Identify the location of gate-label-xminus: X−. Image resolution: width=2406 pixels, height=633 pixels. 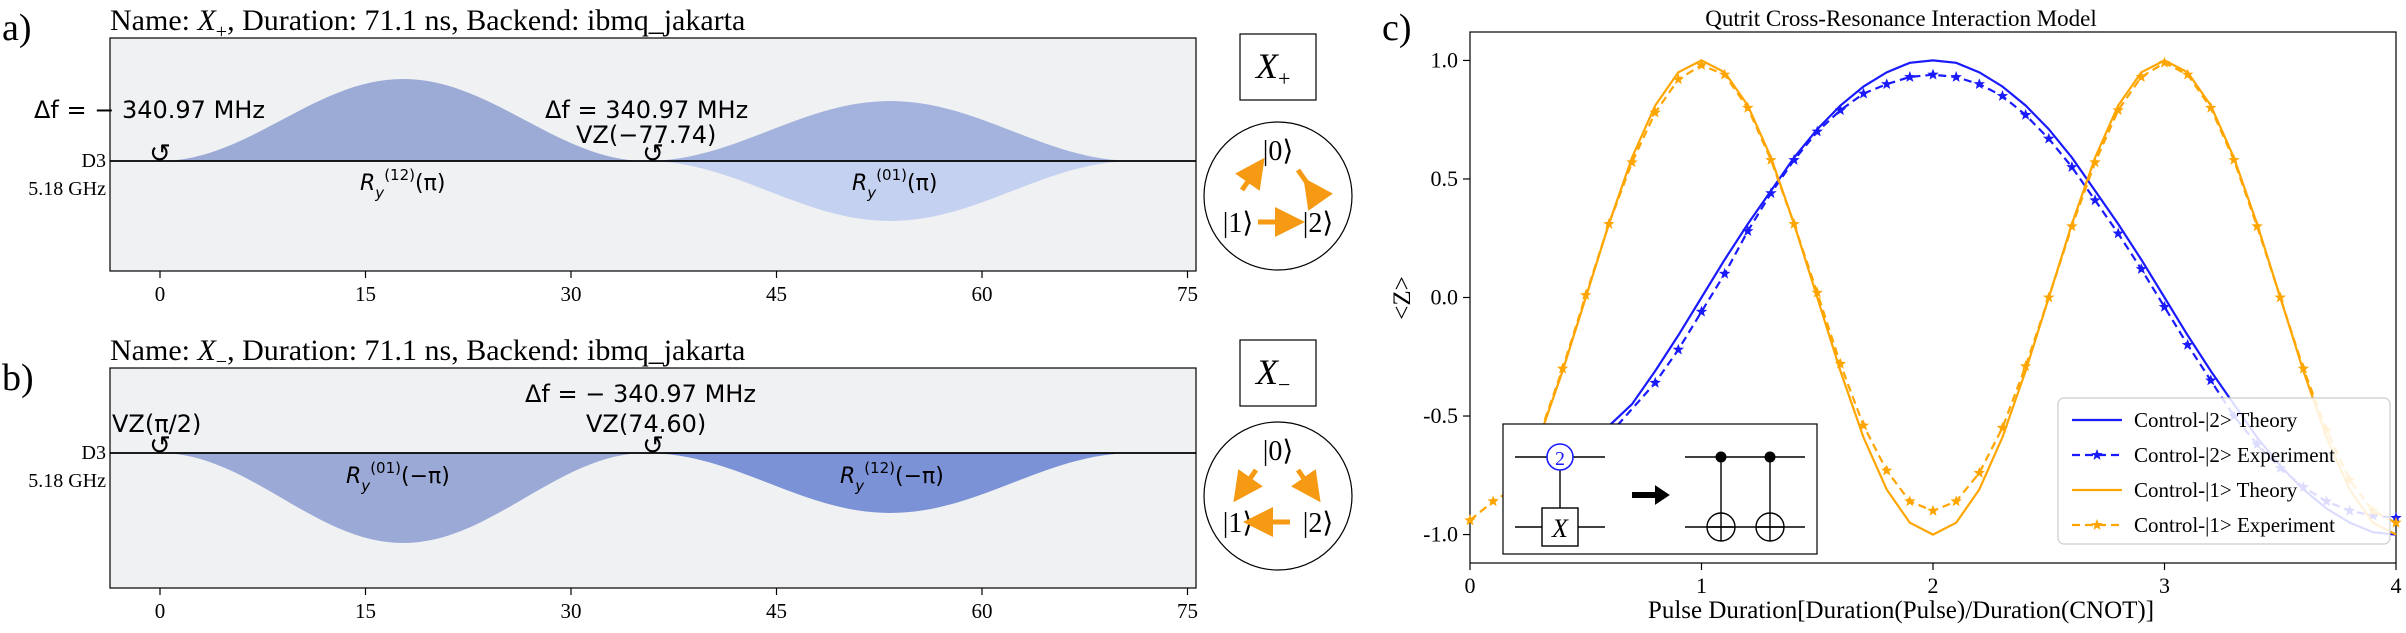
(1272, 374).